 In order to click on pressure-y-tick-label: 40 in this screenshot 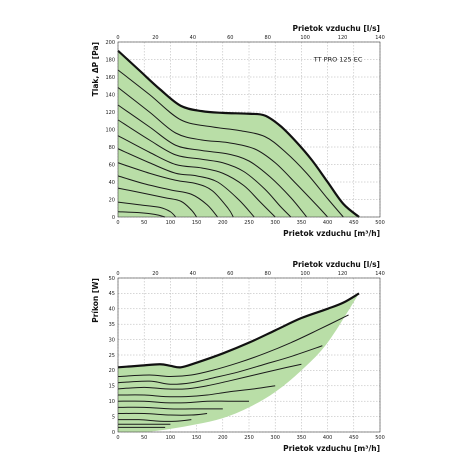, I will do `click(112, 183)`.